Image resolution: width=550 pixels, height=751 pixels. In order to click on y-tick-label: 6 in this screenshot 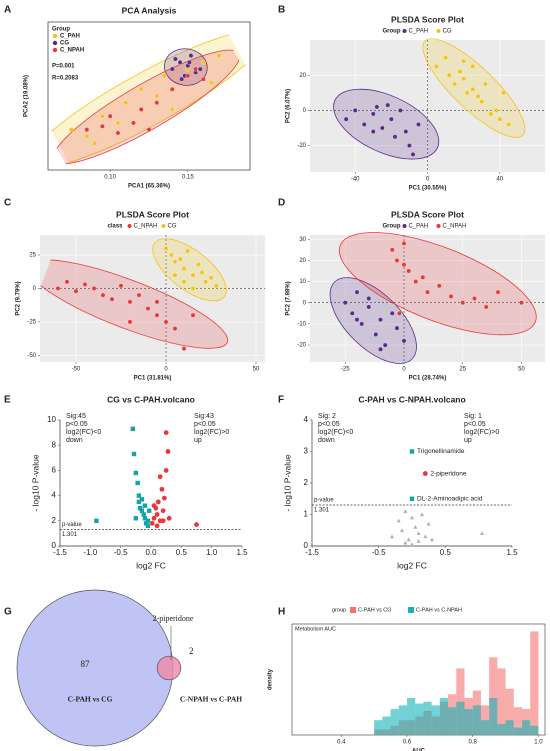, I will do `click(54, 470)`.